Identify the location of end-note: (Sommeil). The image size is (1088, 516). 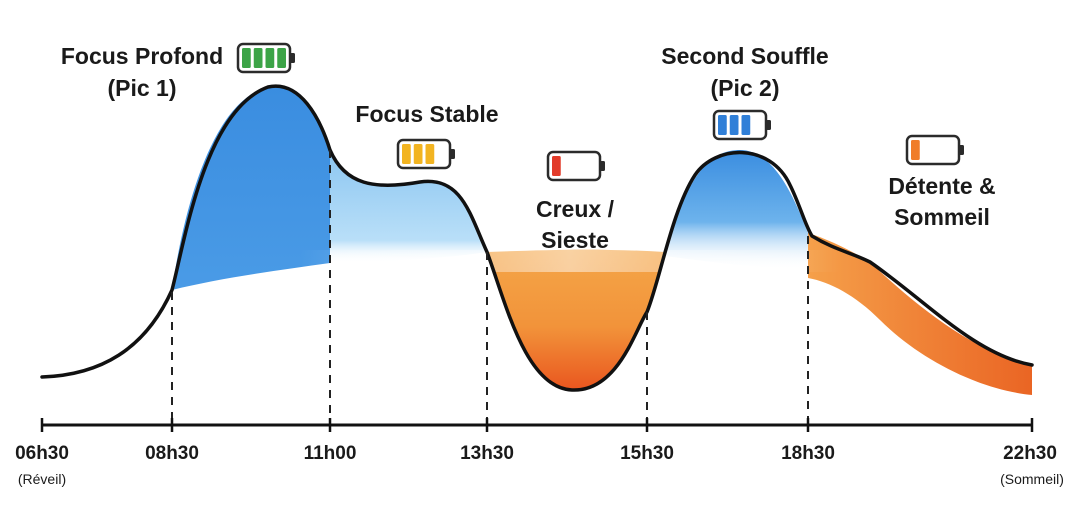
(1032, 479).